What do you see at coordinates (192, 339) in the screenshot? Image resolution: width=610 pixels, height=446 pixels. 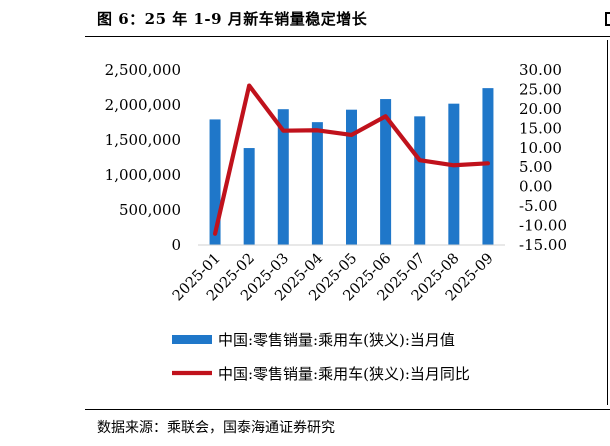 I see `legend-bar-swatch` at bounding box center [192, 339].